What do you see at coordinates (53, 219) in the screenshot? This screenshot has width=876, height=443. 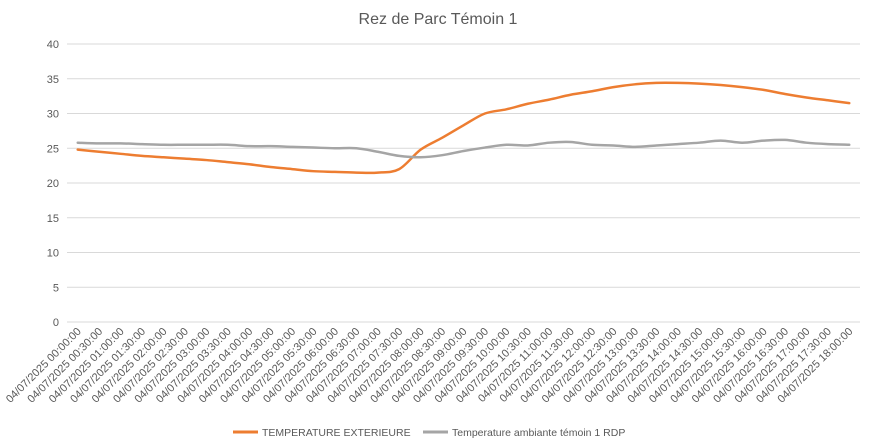 I see `y-tick-label: 15` at bounding box center [53, 219].